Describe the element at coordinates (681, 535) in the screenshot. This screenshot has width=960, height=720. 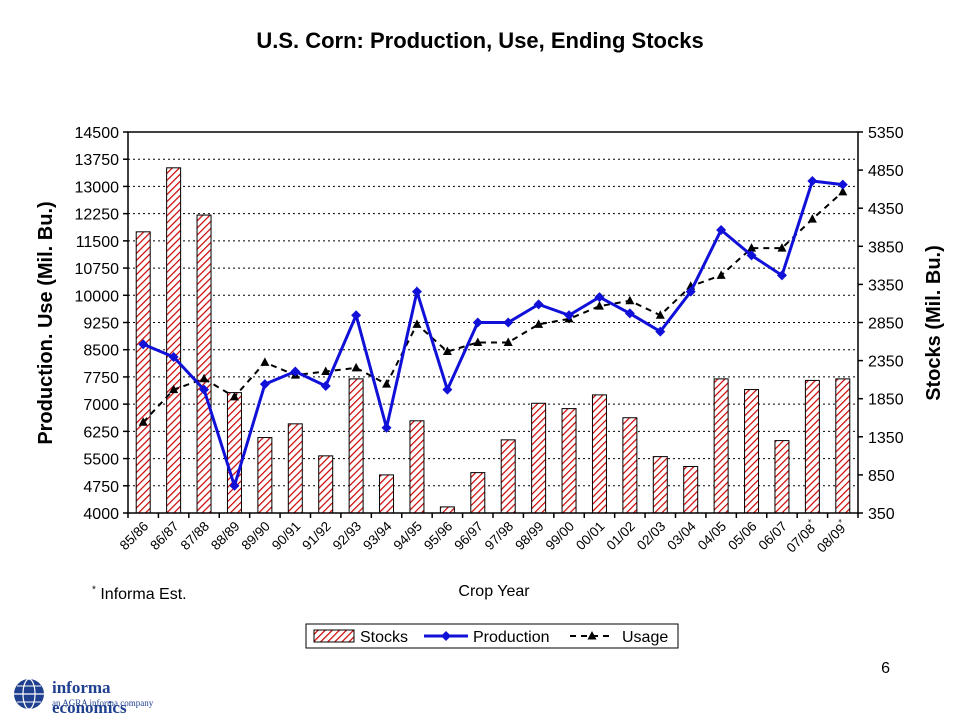
I see `x-tick-label: 03/04` at that location.